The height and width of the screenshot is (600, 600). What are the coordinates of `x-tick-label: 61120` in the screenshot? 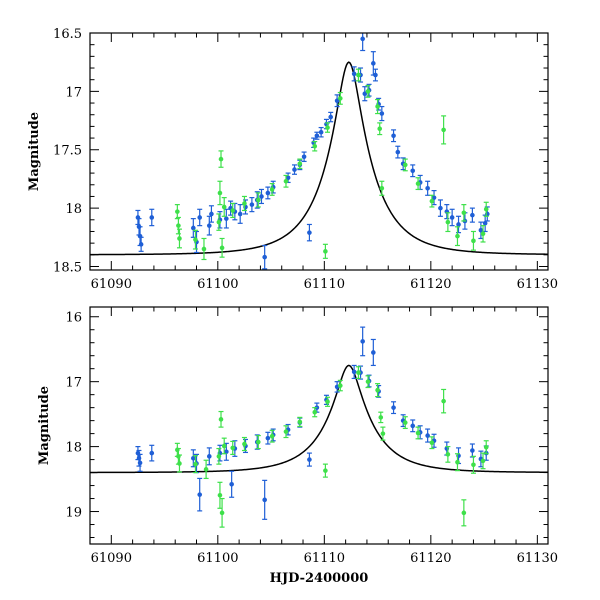 It's located at (430, 284).